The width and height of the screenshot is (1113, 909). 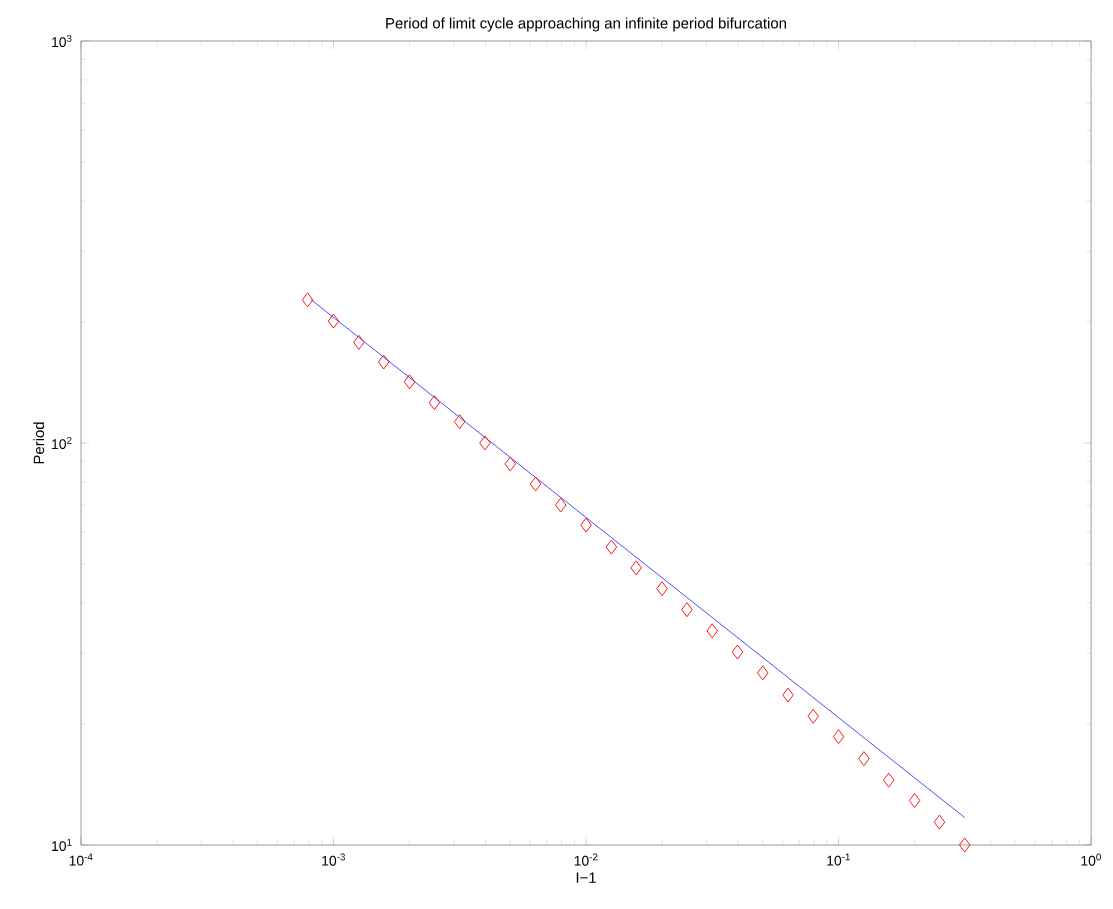 What do you see at coordinates (586, 859) in the screenshot?
I see `x-tick-label: 10$^{-2}$` at bounding box center [586, 859].